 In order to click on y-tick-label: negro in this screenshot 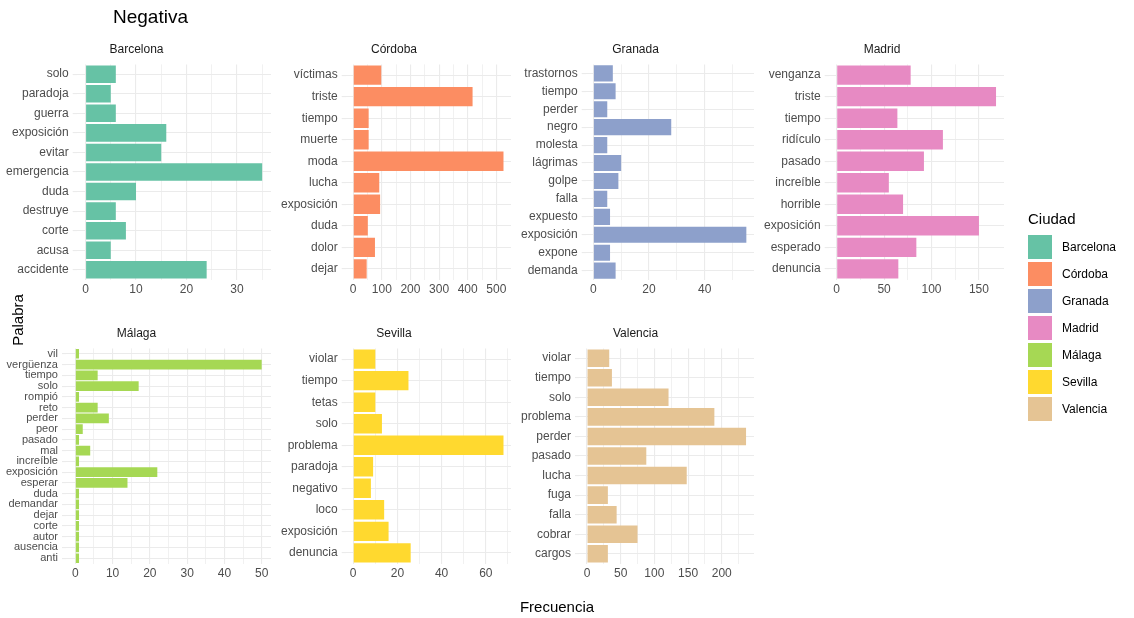, I will do `click(563, 126)`.